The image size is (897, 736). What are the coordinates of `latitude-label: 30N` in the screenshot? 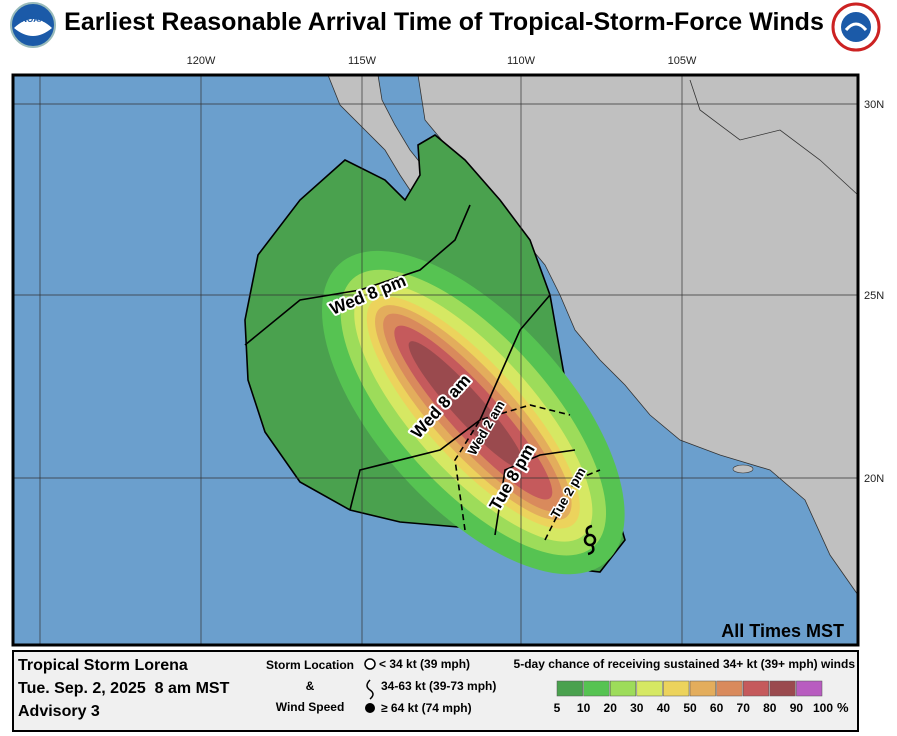 It's located at (874, 105).